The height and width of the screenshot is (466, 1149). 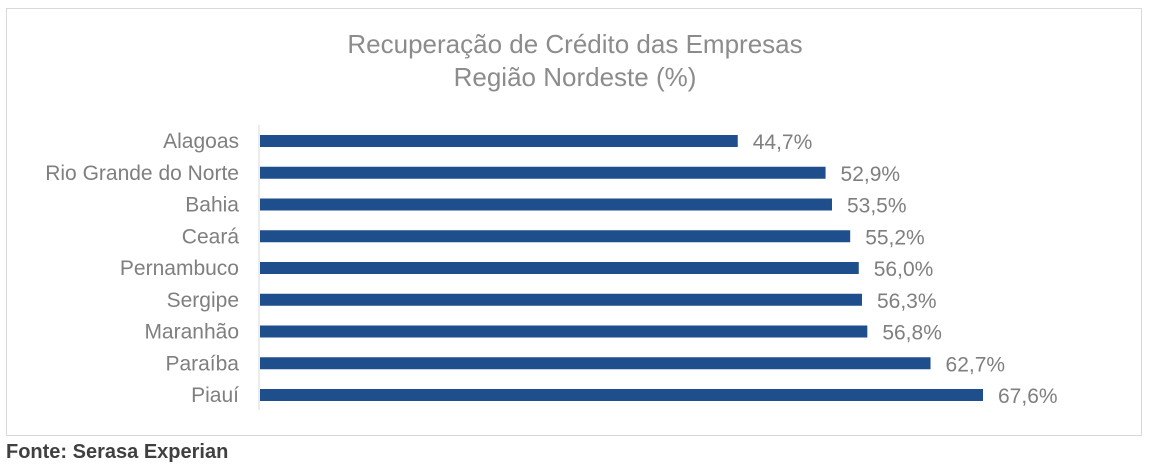 I want to click on chart-title-line-1: Recuperação de Crédito das Empresas, so click(x=574, y=44).